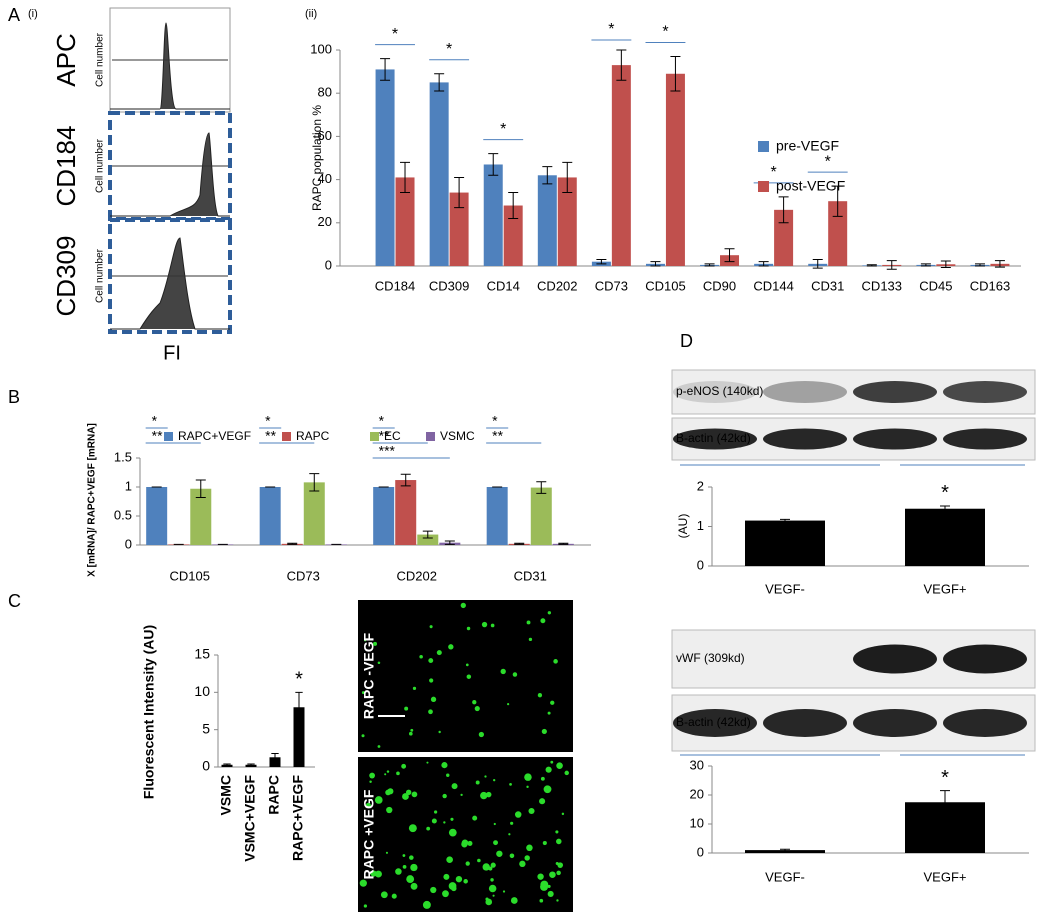 The width and height of the screenshot is (1050, 919). Describe the element at coordinates (92, 500) in the screenshot. I see `y-axis-label: X [mRNA]/ RAPC+VEGF [mRNA]` at that location.